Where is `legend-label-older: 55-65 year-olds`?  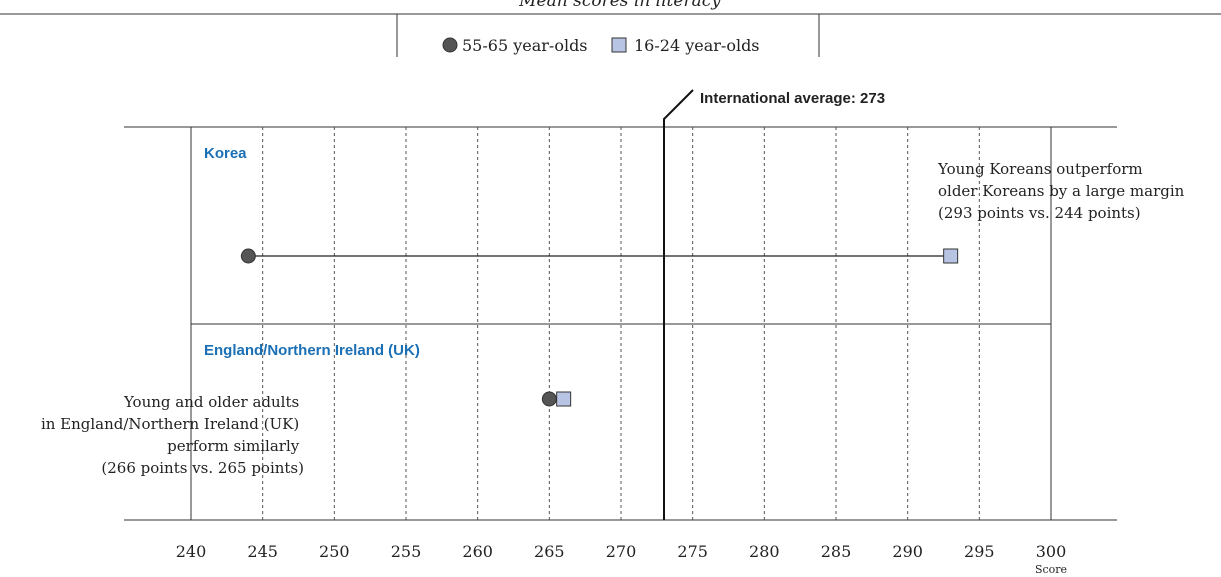
legend-label-older: 55-65 year-olds is located at coordinates (525, 45).